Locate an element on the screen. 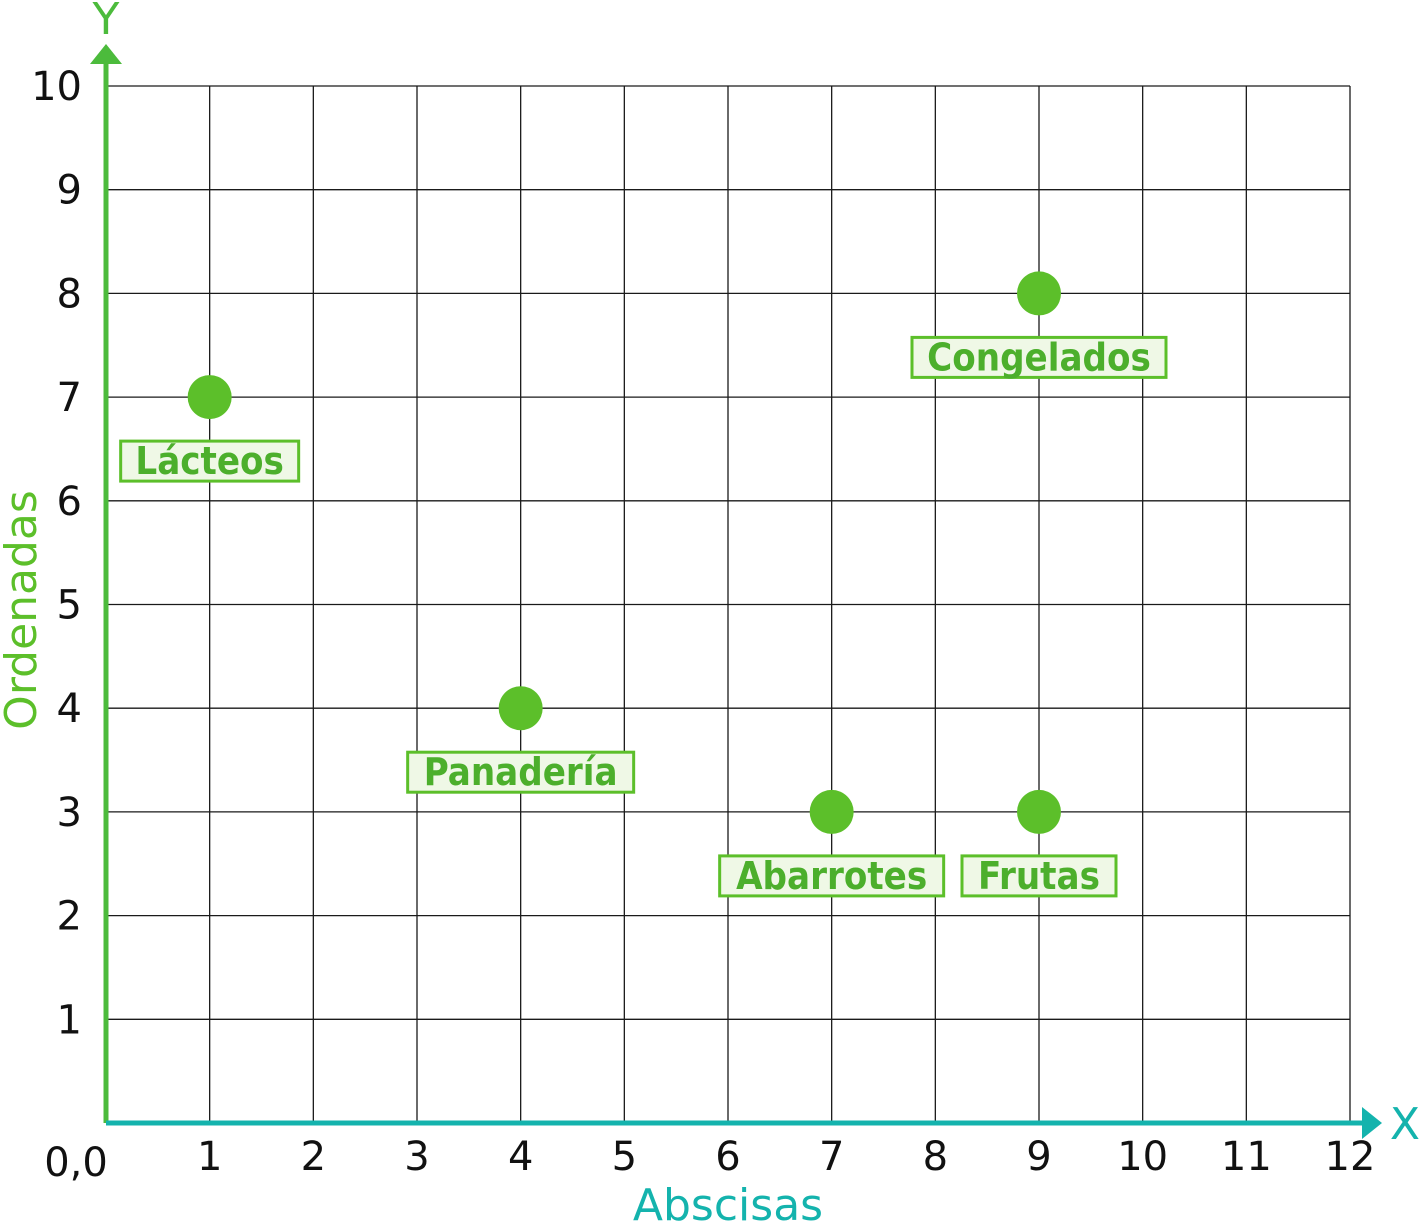 The width and height of the screenshot is (1422, 1224). point-label-text: Panadería is located at coordinates (521, 772).